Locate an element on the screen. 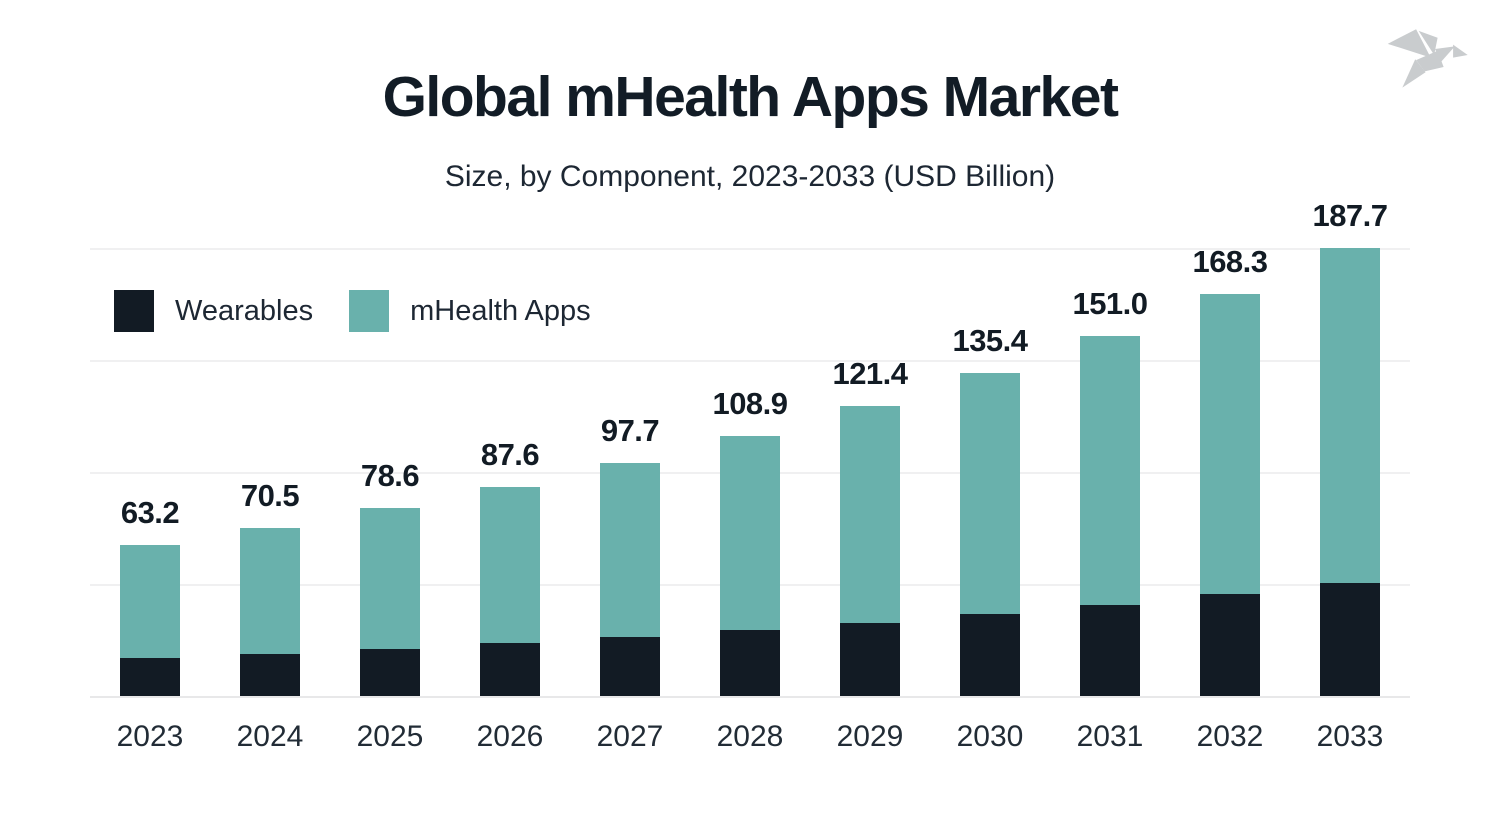 The width and height of the screenshot is (1500, 821). x-axis-label: 2026 is located at coordinates (510, 736).